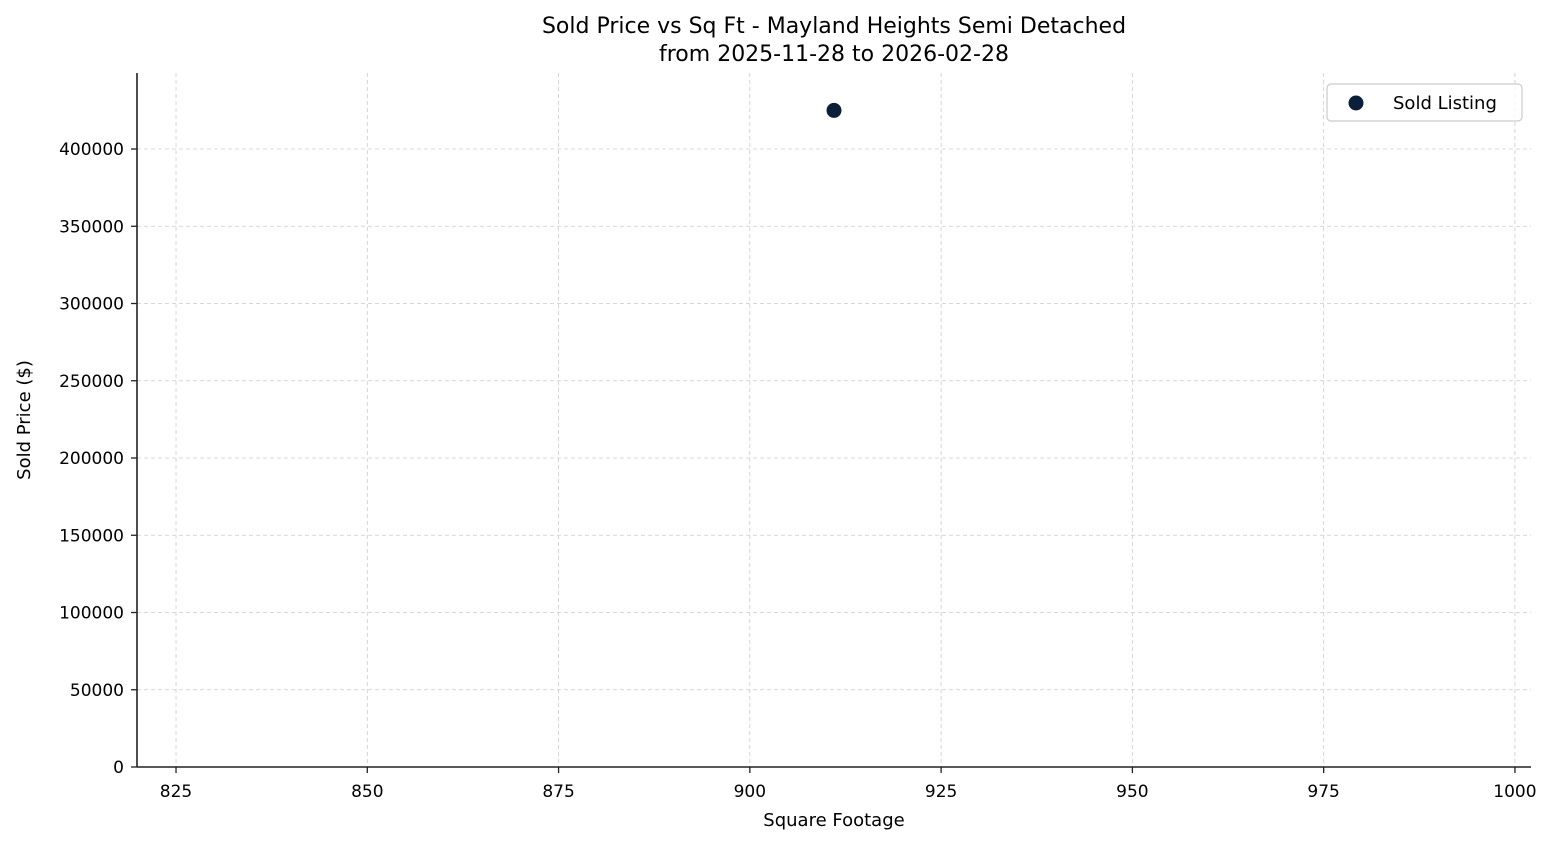 Image resolution: width=1557 pixels, height=845 pixels. What do you see at coordinates (91, 614) in the screenshot?
I see `y-tick-label: 100000` at bounding box center [91, 614].